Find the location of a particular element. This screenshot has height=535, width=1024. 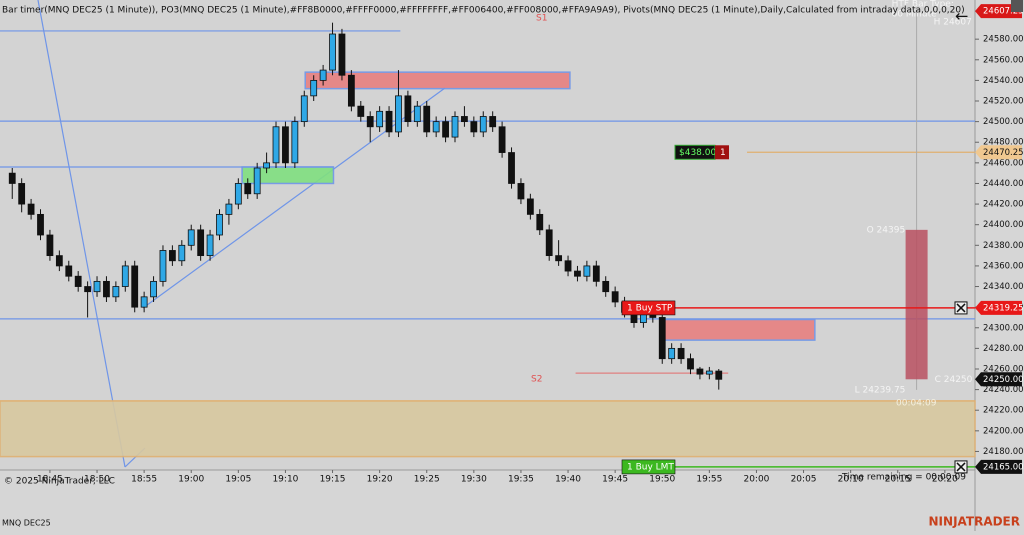

brand: NINJATRADER is located at coordinates (974, 522).